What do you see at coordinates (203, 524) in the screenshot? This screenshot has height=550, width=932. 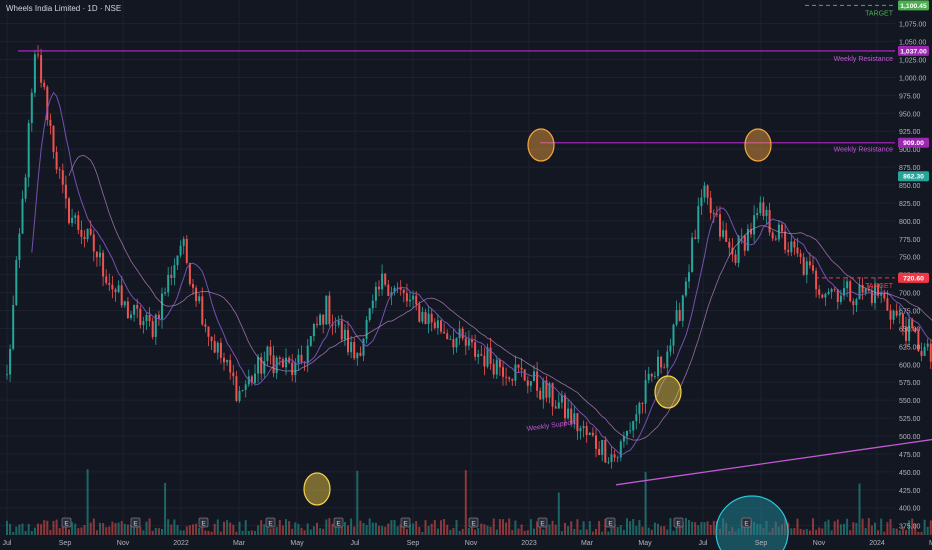 I see `earnings-badge-label: E` at bounding box center [203, 524].